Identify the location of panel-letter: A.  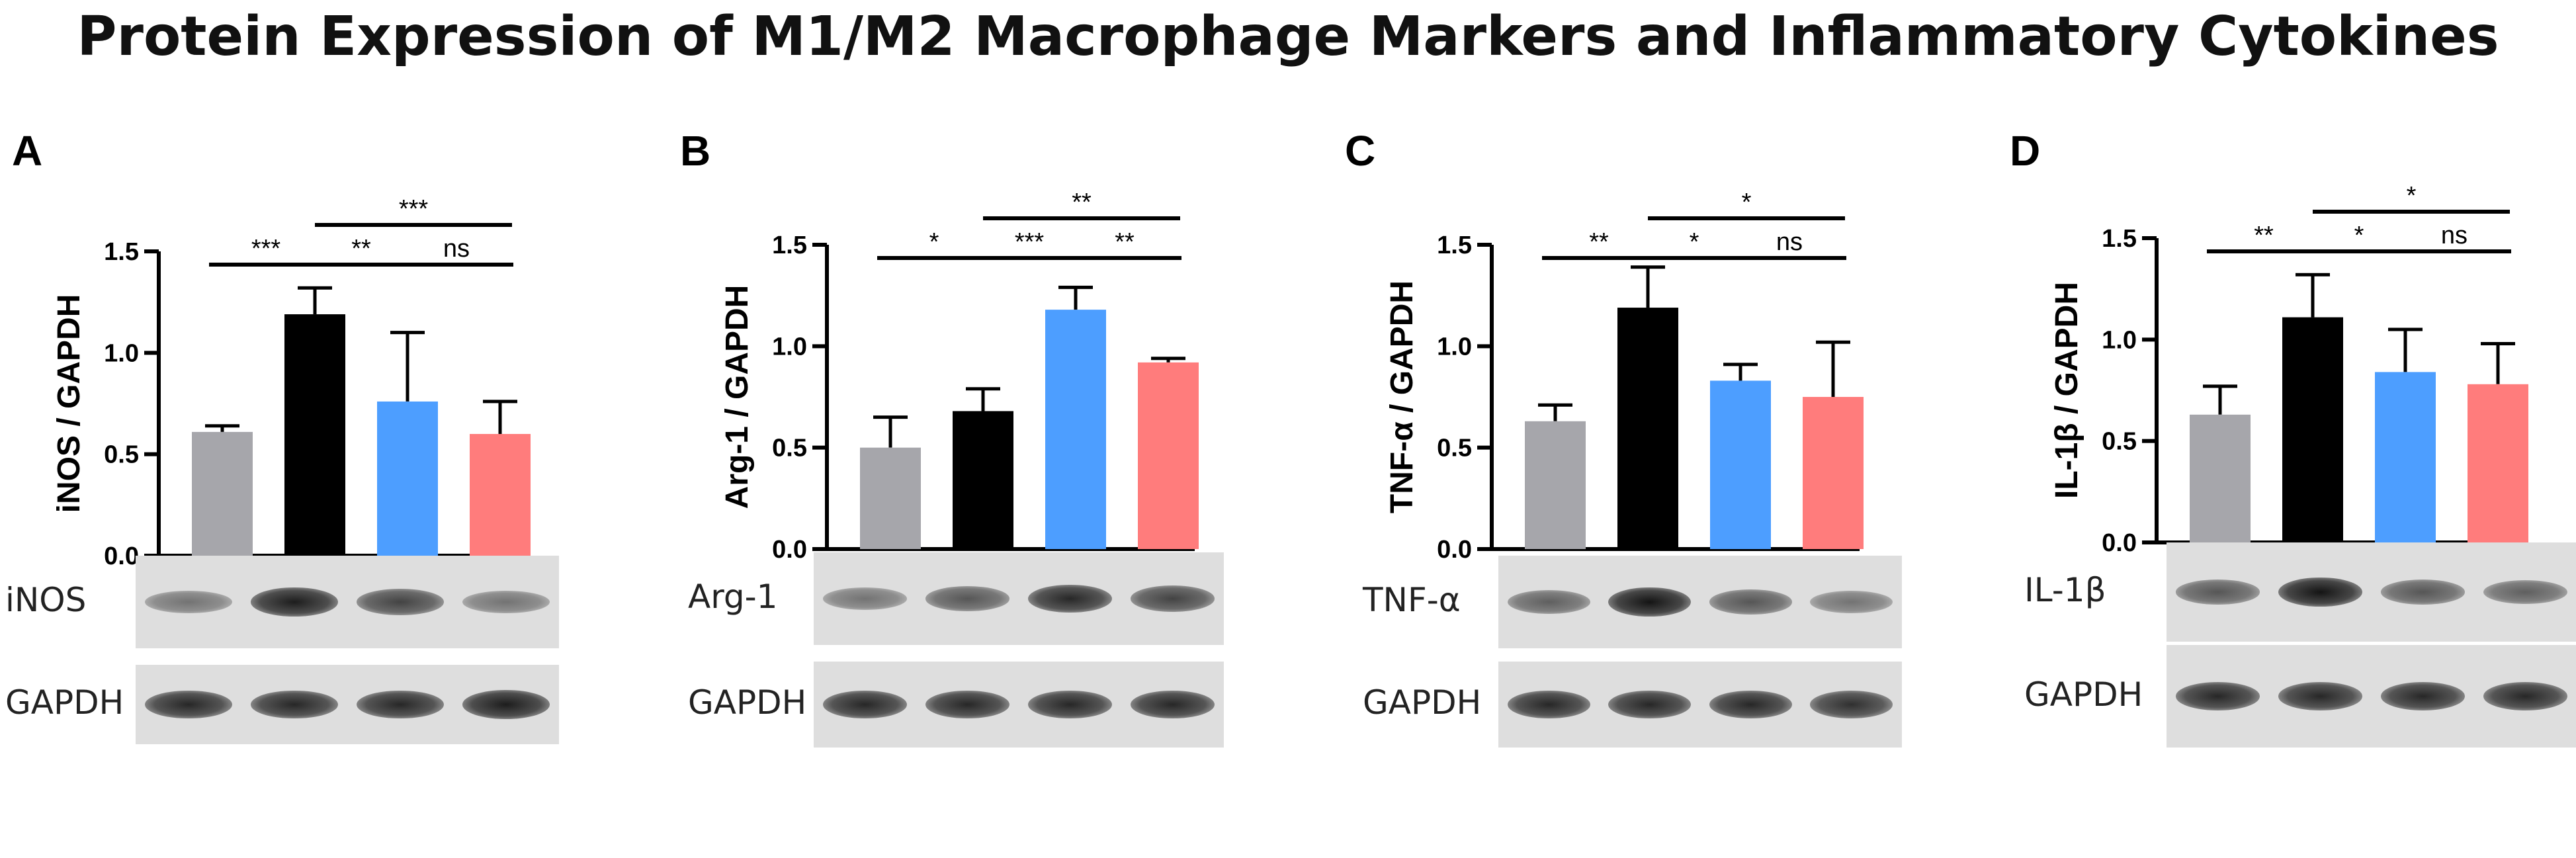
(27, 151).